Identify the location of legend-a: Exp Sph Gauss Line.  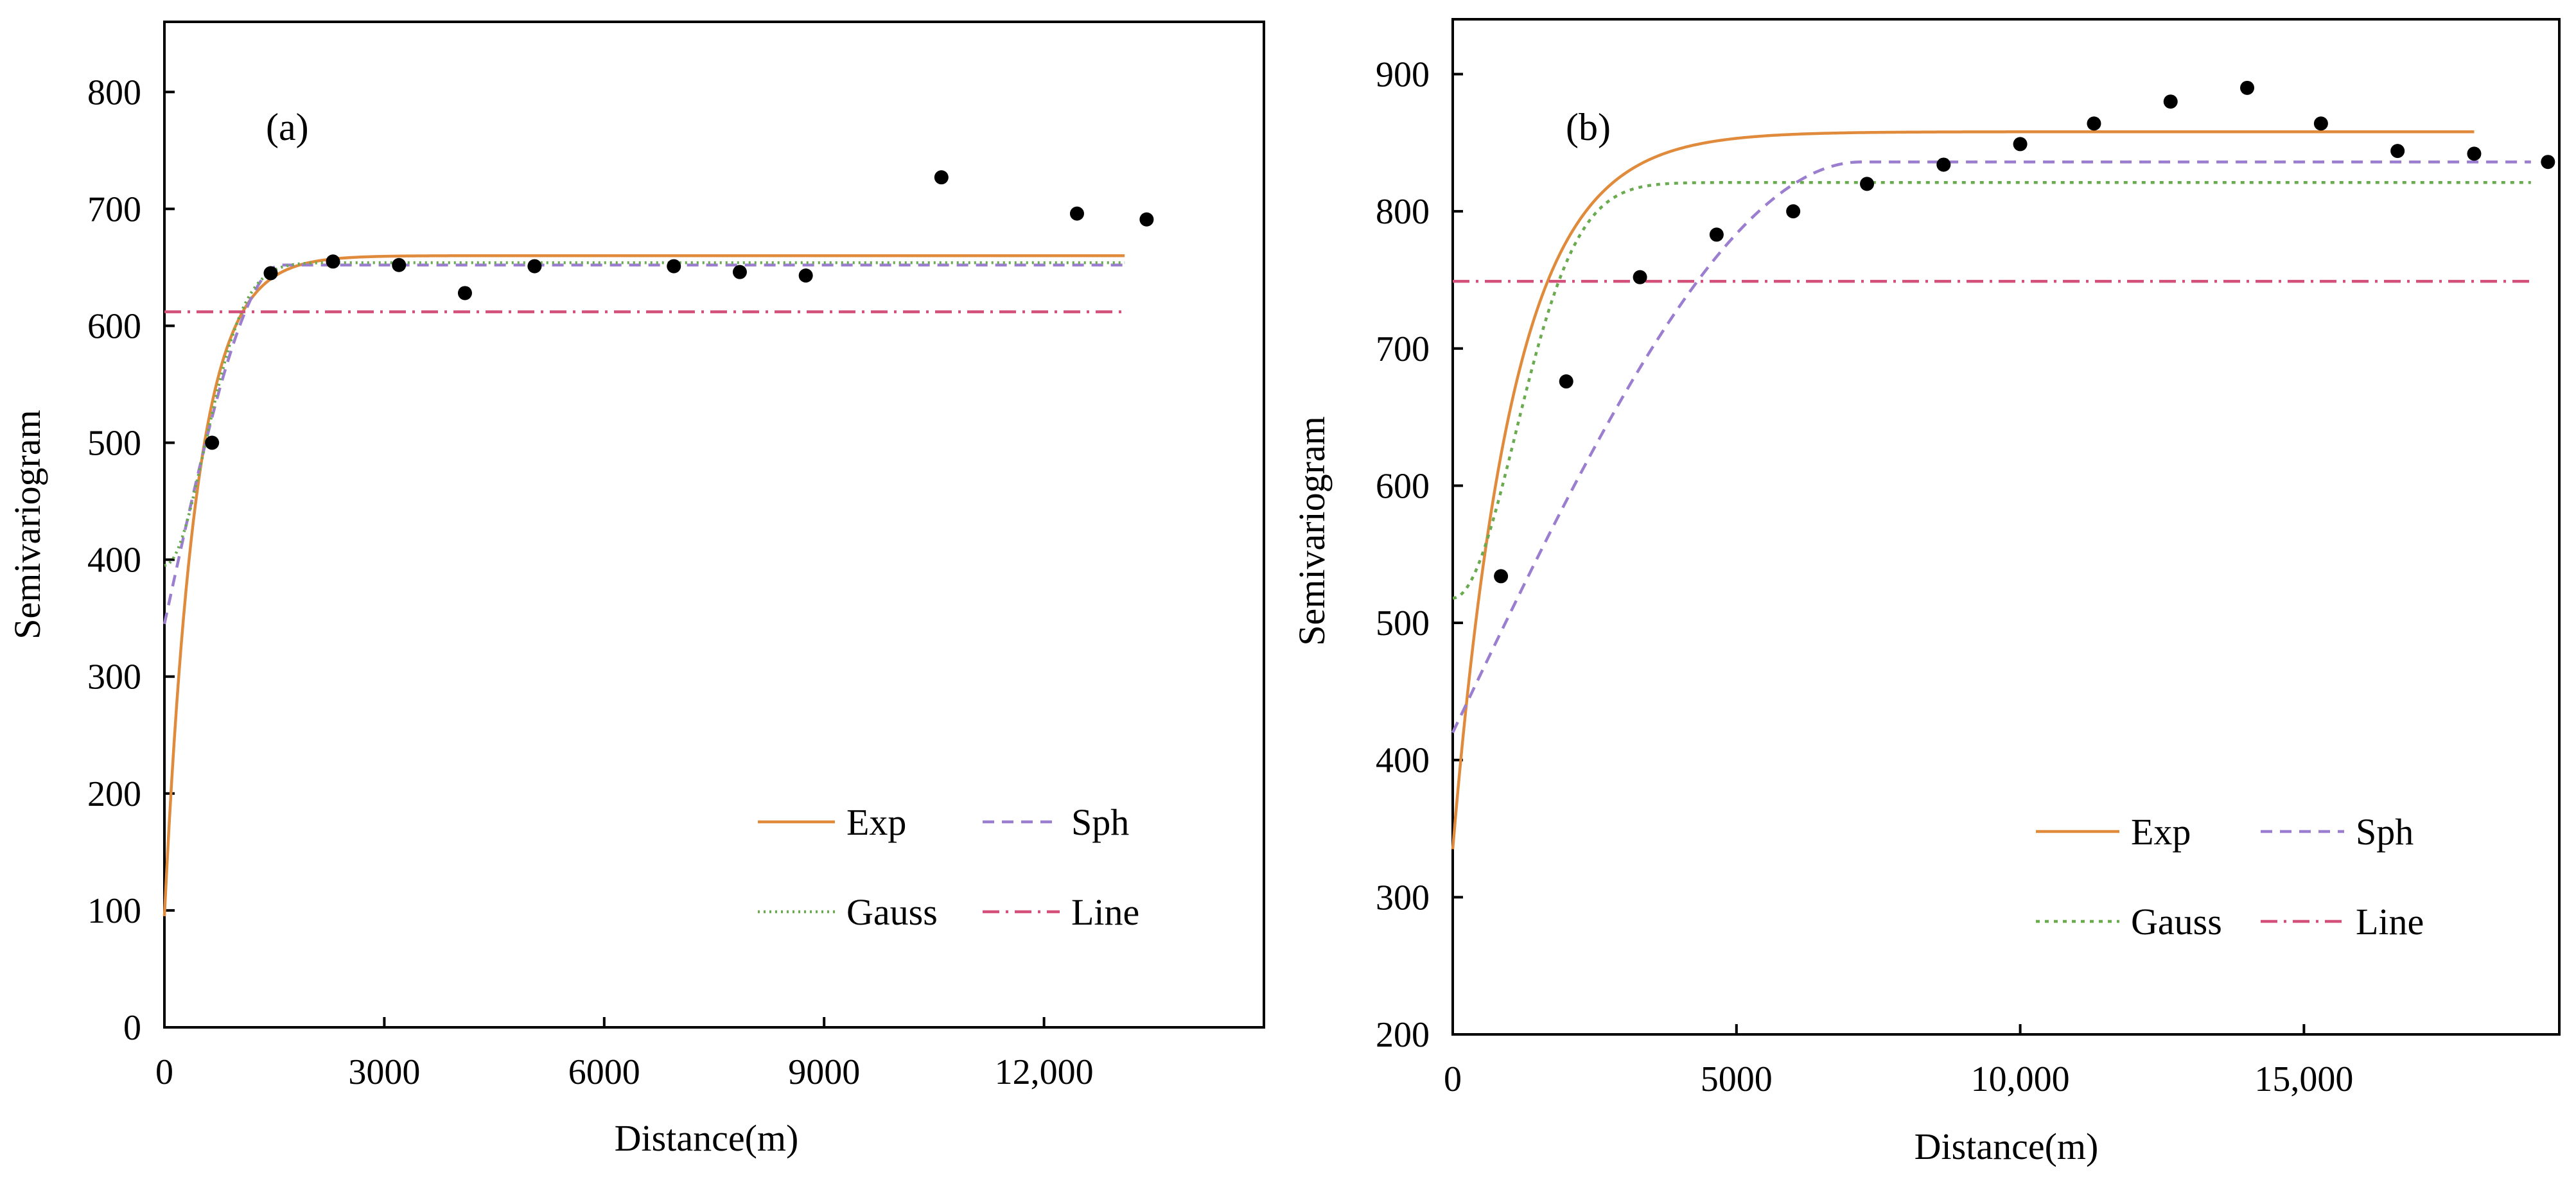
(948, 867).